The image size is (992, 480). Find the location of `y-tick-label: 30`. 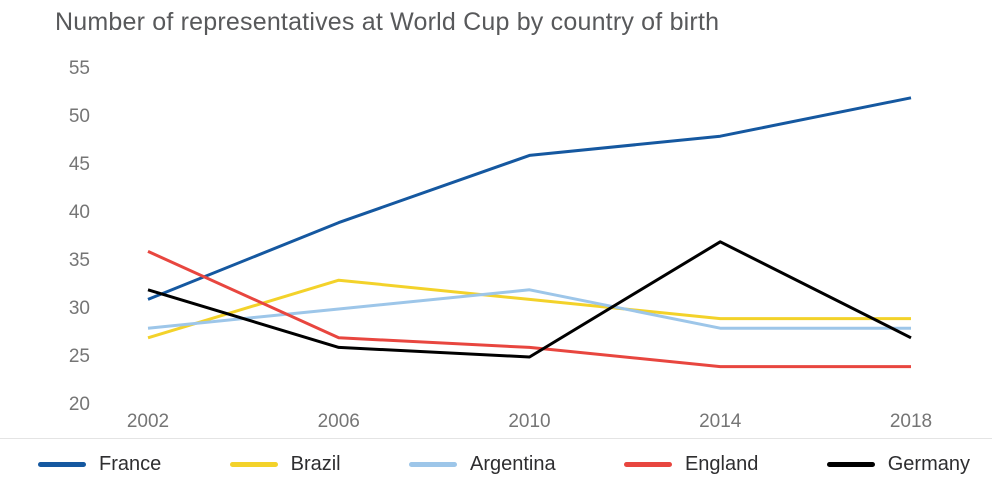

y-tick-label: 30 is located at coordinates (79, 308).